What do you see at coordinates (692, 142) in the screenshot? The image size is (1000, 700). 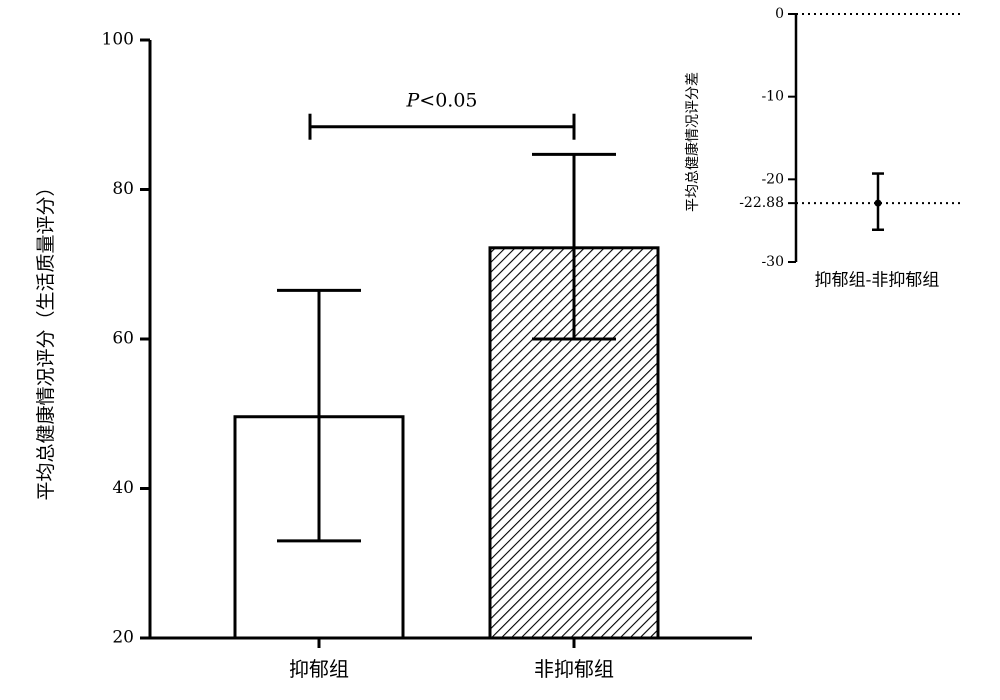 I see `inset-y-axis-label: 平均总健康情况评分差` at bounding box center [692, 142].